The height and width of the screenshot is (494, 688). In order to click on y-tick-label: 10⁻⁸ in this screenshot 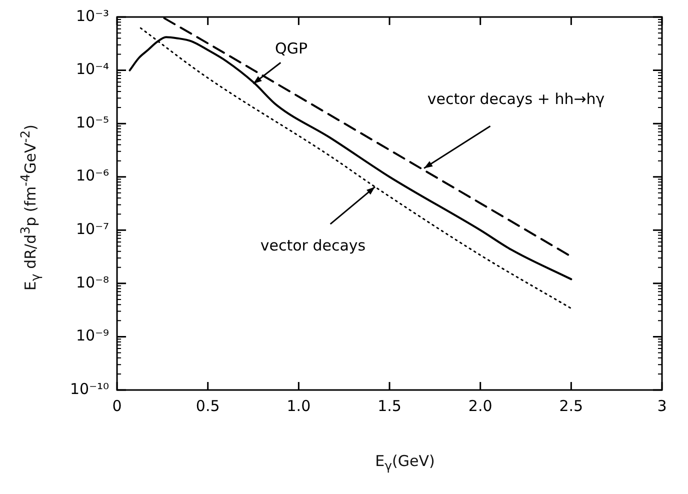, I will do `click(93, 282)`.